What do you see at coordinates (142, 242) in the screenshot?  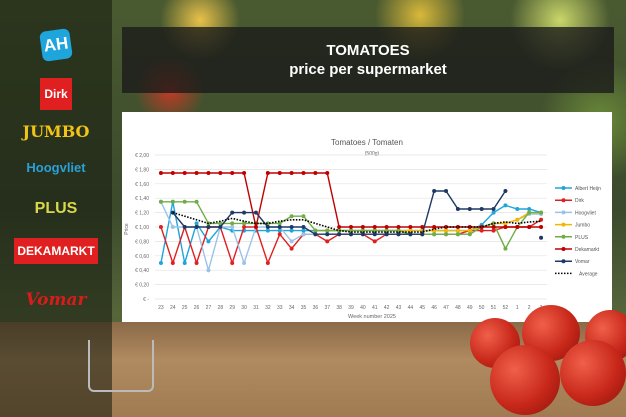 I see `y-tick-label: € 0,80` at bounding box center [142, 242].